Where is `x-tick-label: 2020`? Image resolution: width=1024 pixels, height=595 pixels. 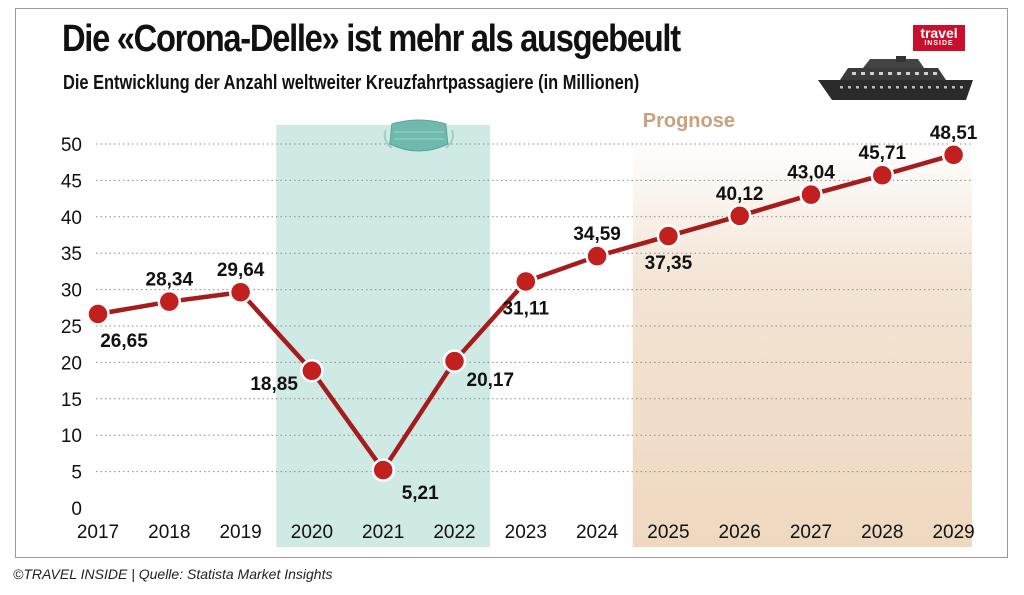
x-tick-label: 2020 is located at coordinates (312, 532).